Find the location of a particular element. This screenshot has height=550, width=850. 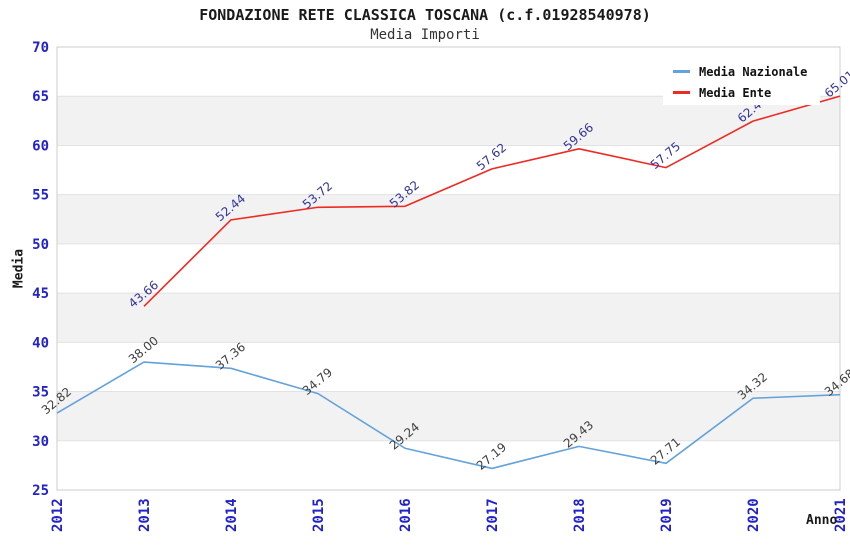

y-axis-title: Media is located at coordinates (19, 268).